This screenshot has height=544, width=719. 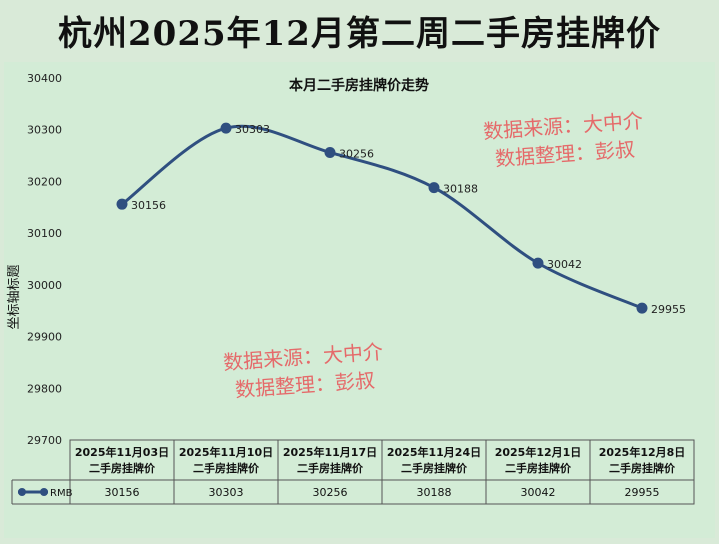 What do you see at coordinates (359, 34) in the screenshot?
I see `page-title: 杭州2025年12月第二周二手房挂牌价` at bounding box center [359, 34].